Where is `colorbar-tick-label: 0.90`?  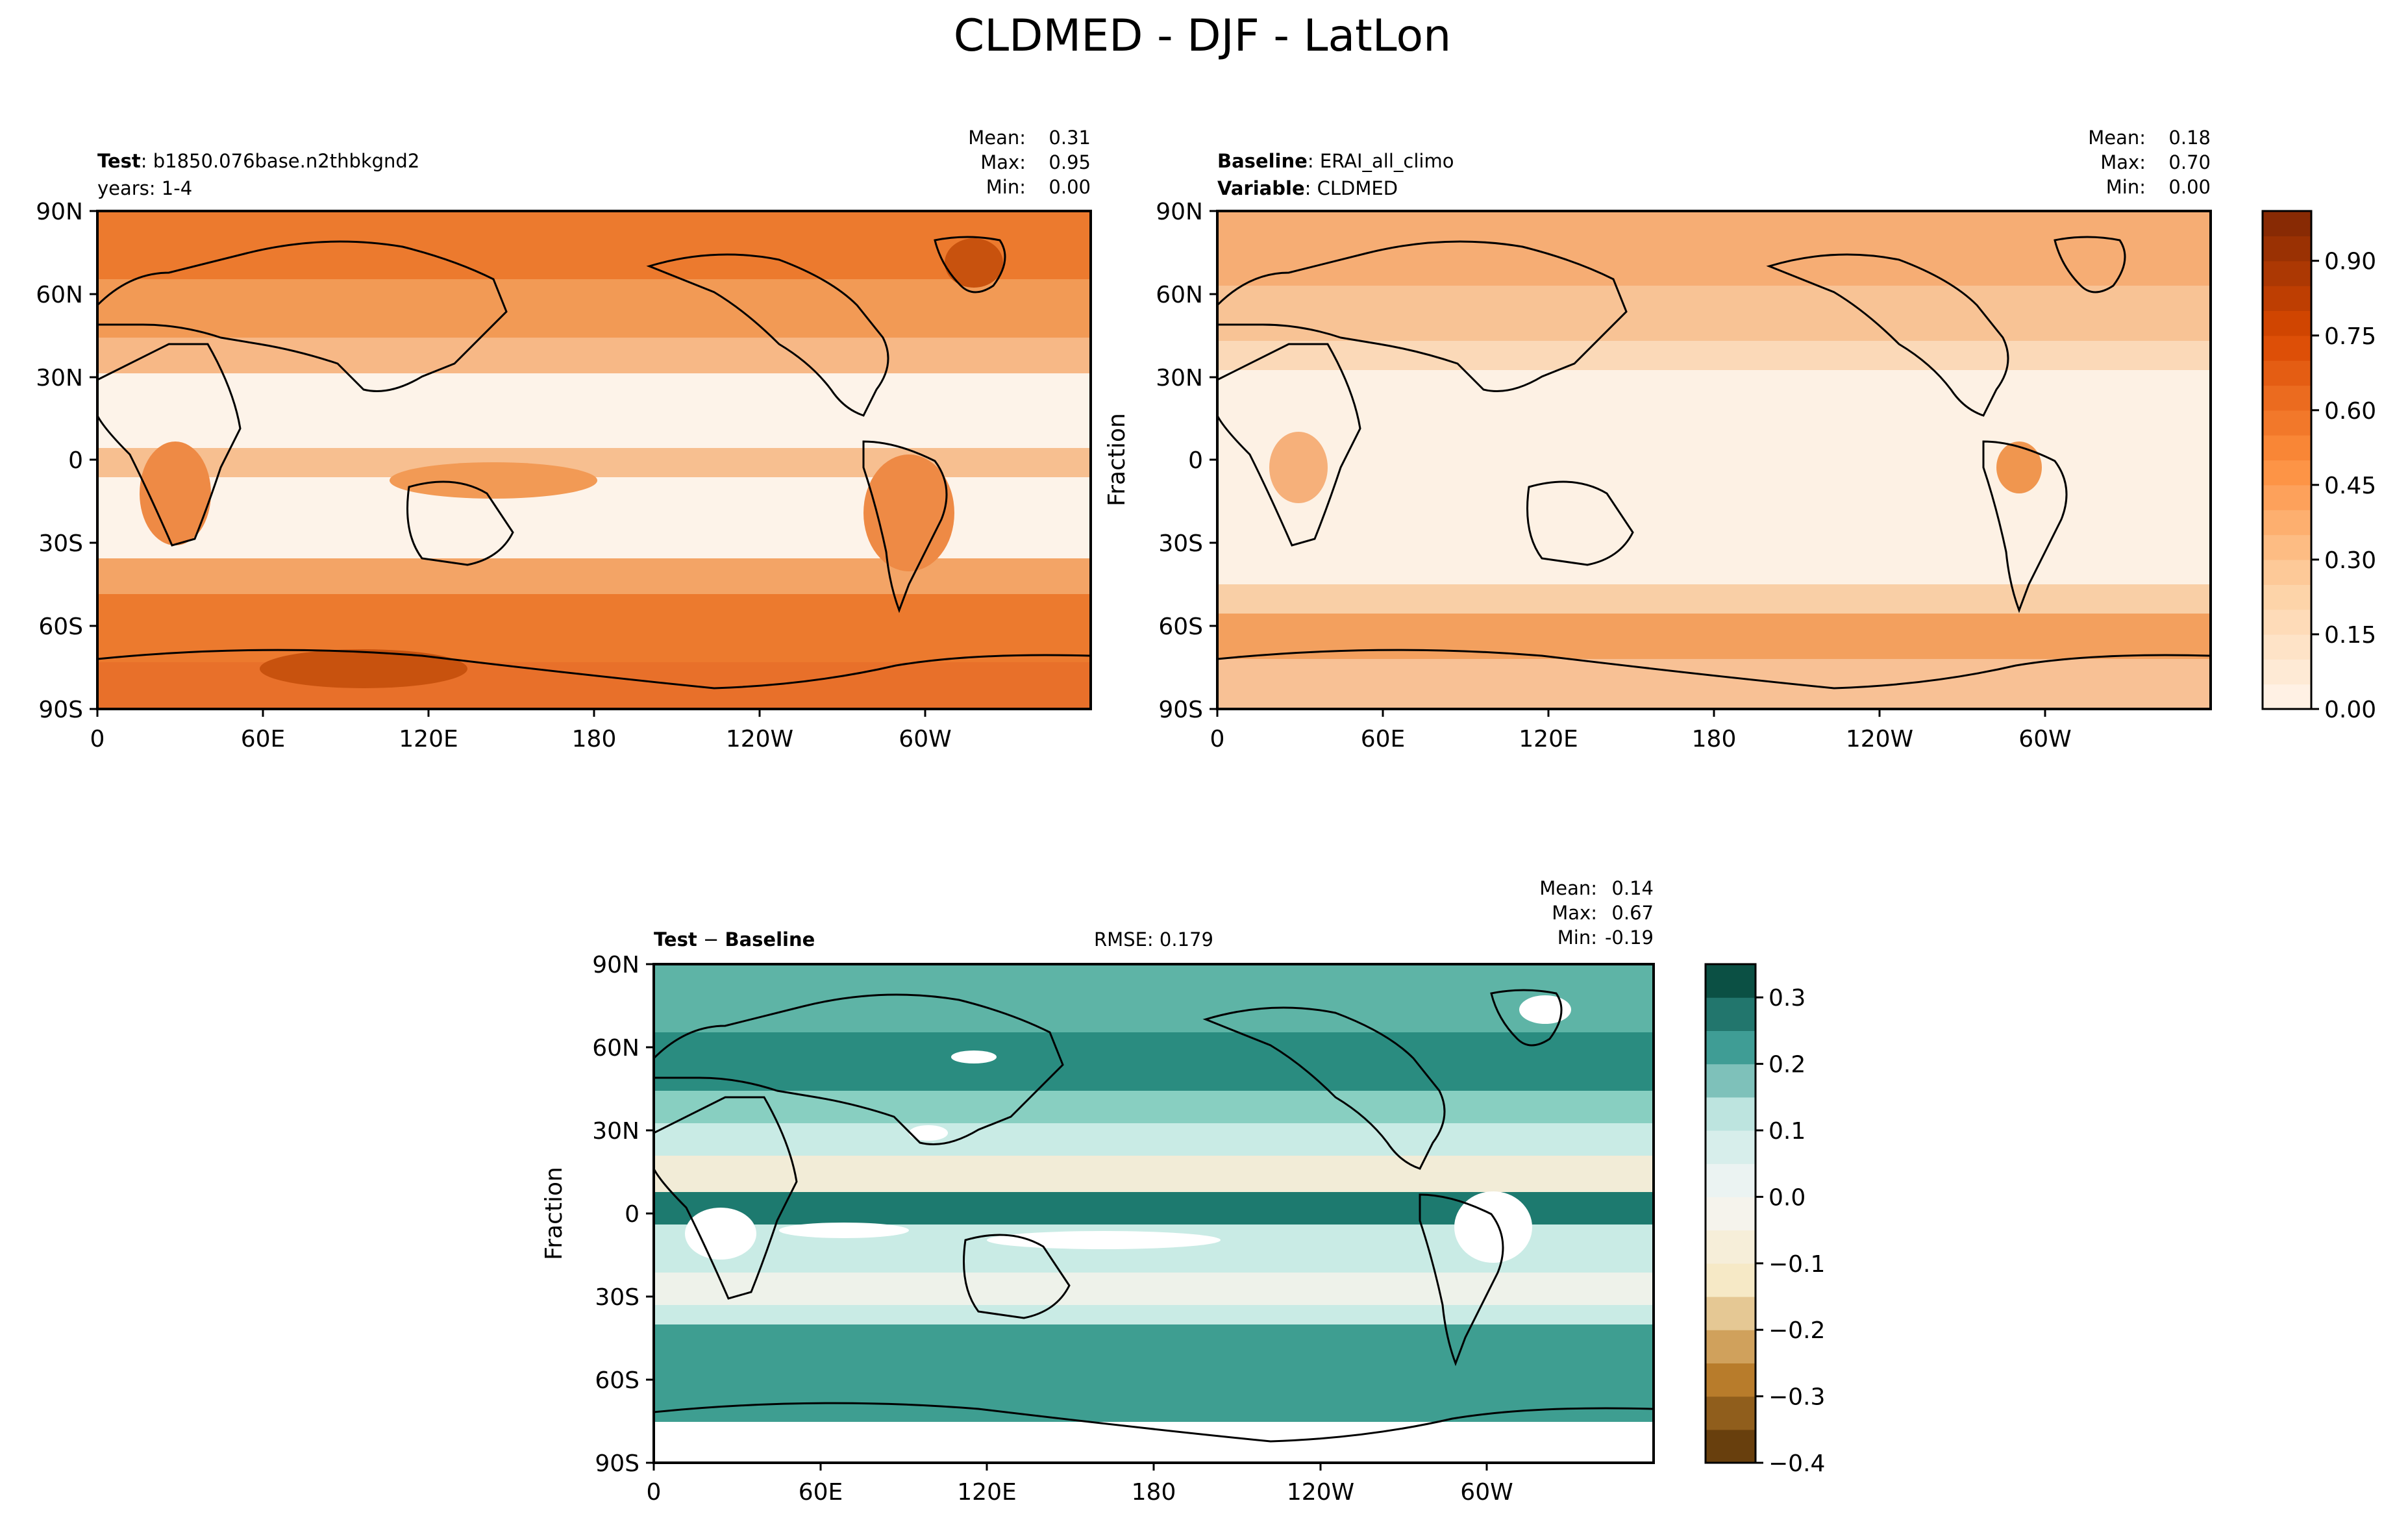
colorbar-tick-label: 0.90 is located at coordinates (2350, 262).